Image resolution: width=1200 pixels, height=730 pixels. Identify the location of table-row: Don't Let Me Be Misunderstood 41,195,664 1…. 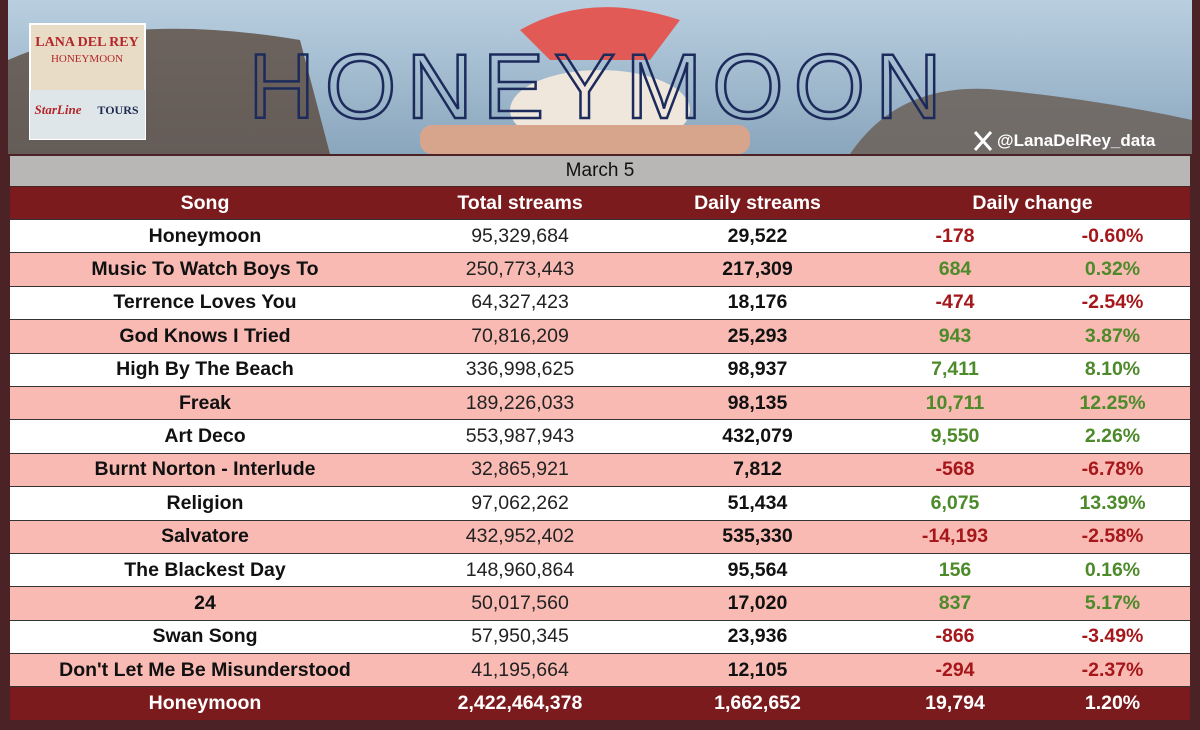
(600, 670).